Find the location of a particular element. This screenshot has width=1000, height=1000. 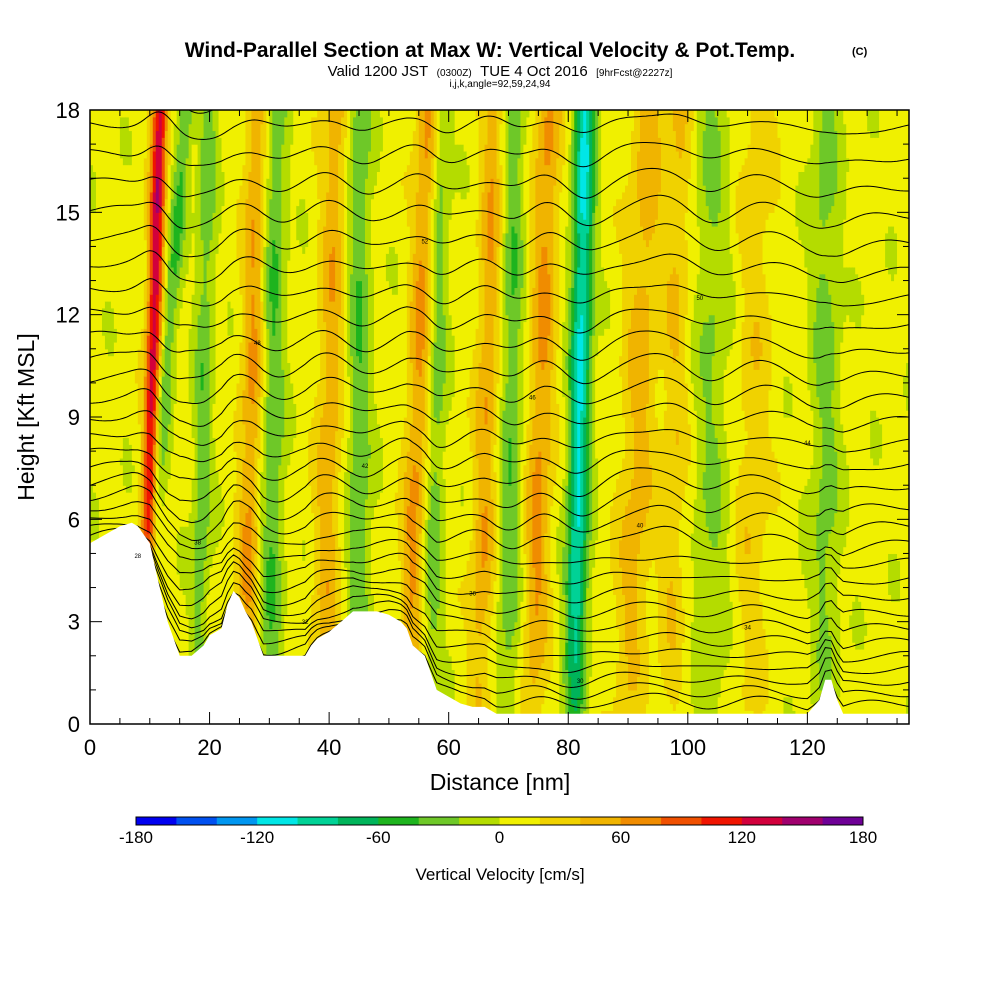

y-tick-labels: 0 3 6 9 12 15 18 is located at coordinates (68, 417).